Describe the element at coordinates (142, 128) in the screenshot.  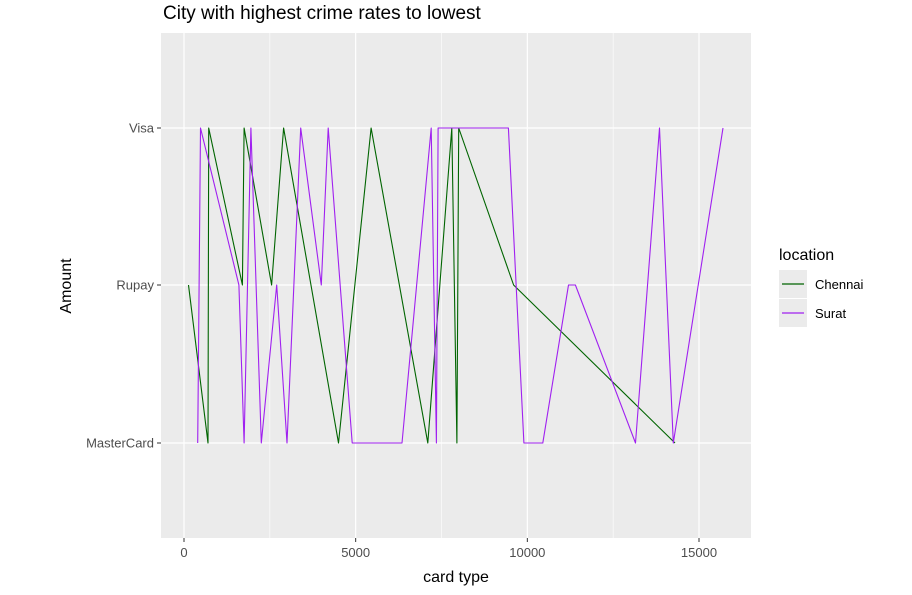
I see `y-tick-label: Visa` at that location.